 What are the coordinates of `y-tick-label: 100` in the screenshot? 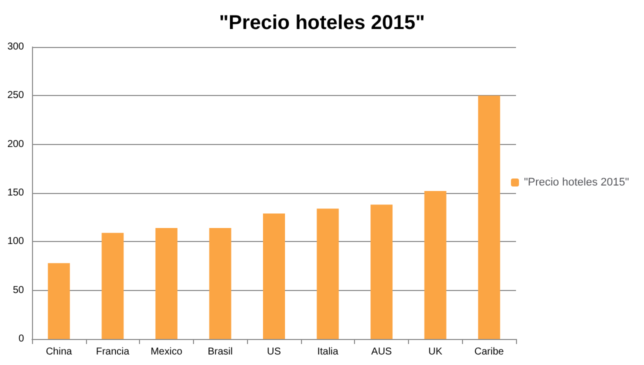 It's located at (15, 242).